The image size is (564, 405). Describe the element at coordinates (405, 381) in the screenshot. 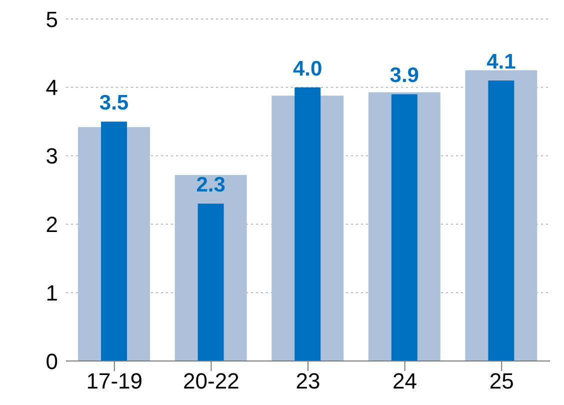

I see `x-tick-label: 24` at that location.